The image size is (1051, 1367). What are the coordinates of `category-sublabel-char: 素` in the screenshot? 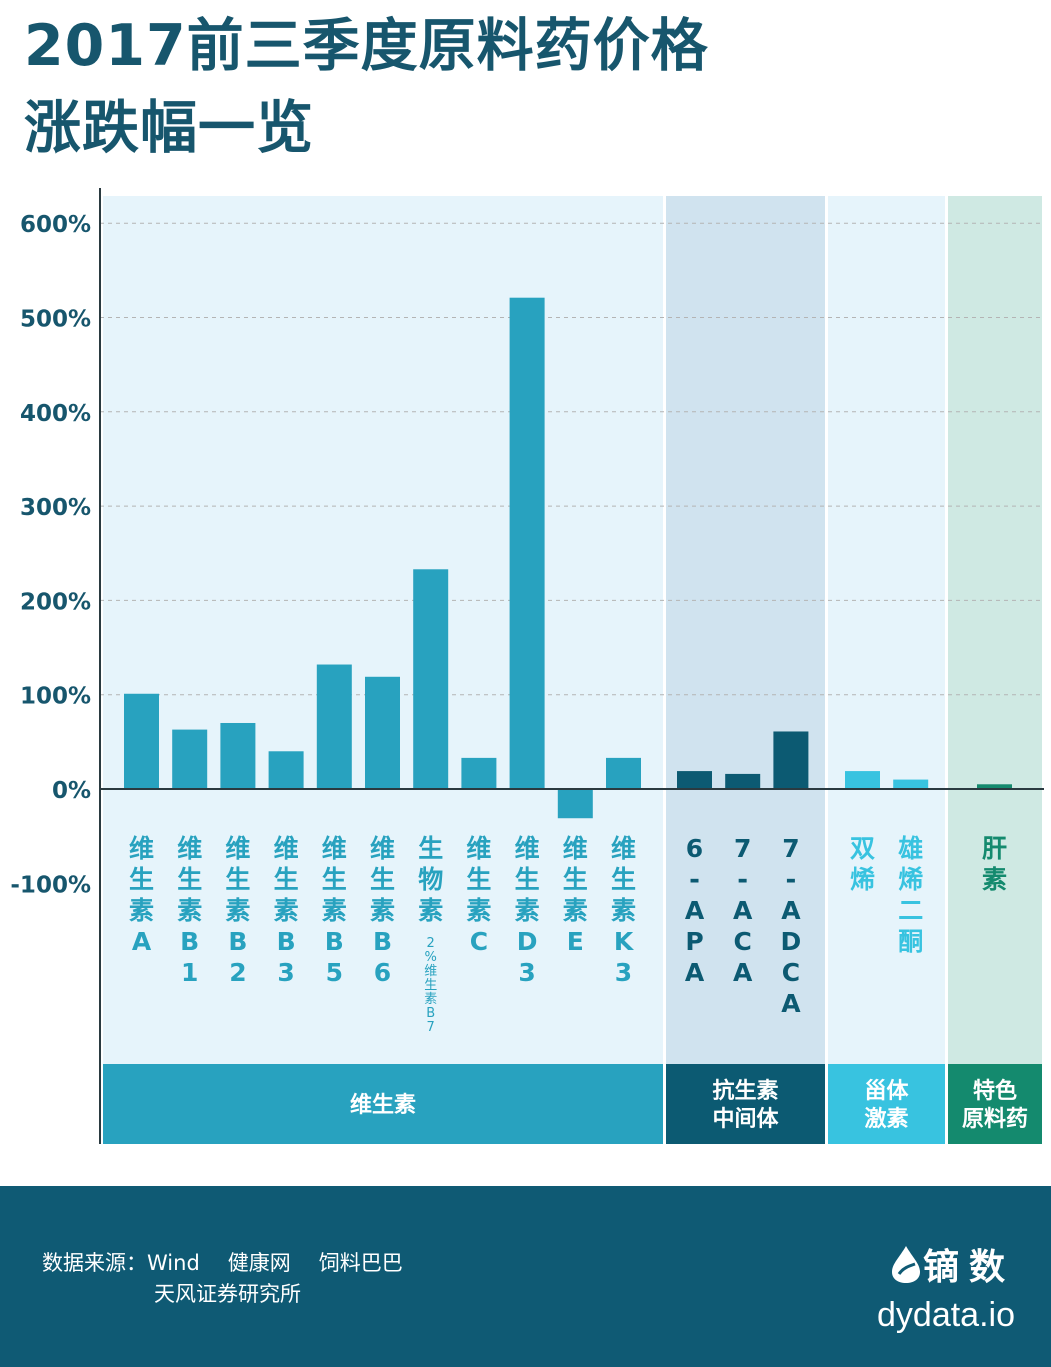 It's located at (430, 999).